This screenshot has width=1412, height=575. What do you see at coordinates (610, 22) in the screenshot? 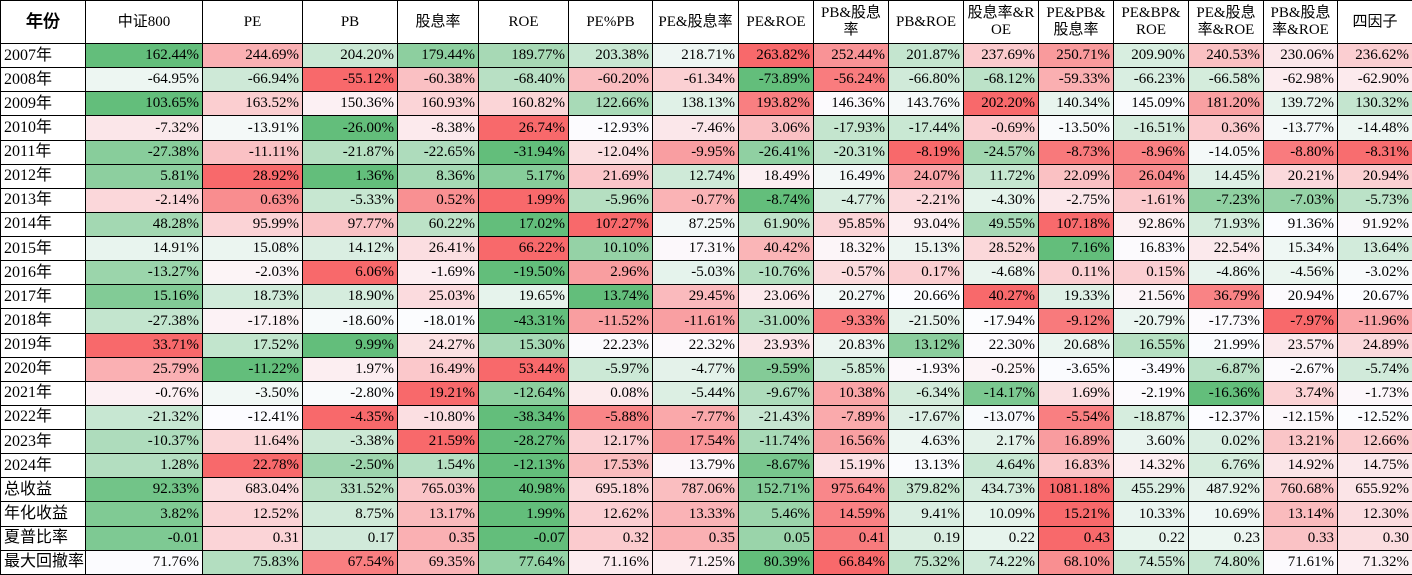
I see `column-header-PE%PB: PE%PB` at bounding box center [610, 22].